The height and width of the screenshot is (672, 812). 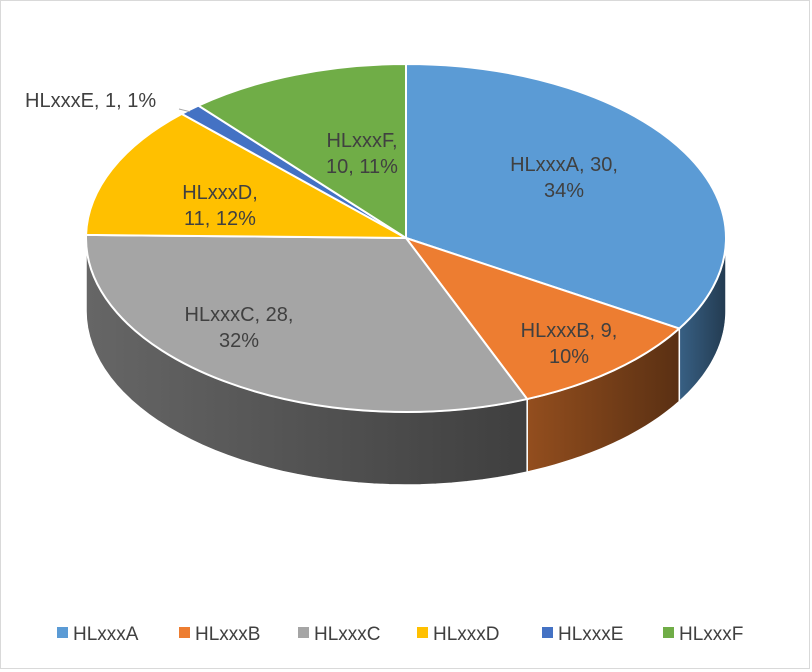 I want to click on data-label-hlxxxe: HLxxxE, 1, 1%, so click(x=90, y=101).